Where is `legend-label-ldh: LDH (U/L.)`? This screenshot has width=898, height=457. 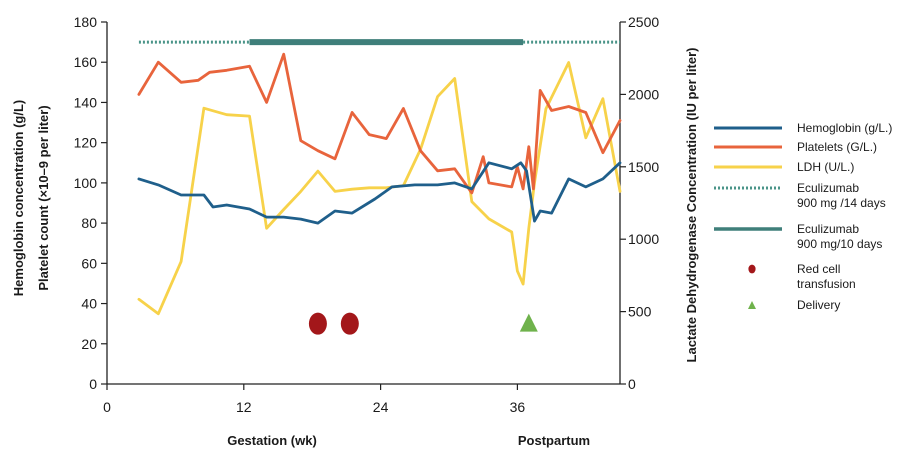
legend-label-ldh: LDH (U/L.) is located at coordinates (825, 167).